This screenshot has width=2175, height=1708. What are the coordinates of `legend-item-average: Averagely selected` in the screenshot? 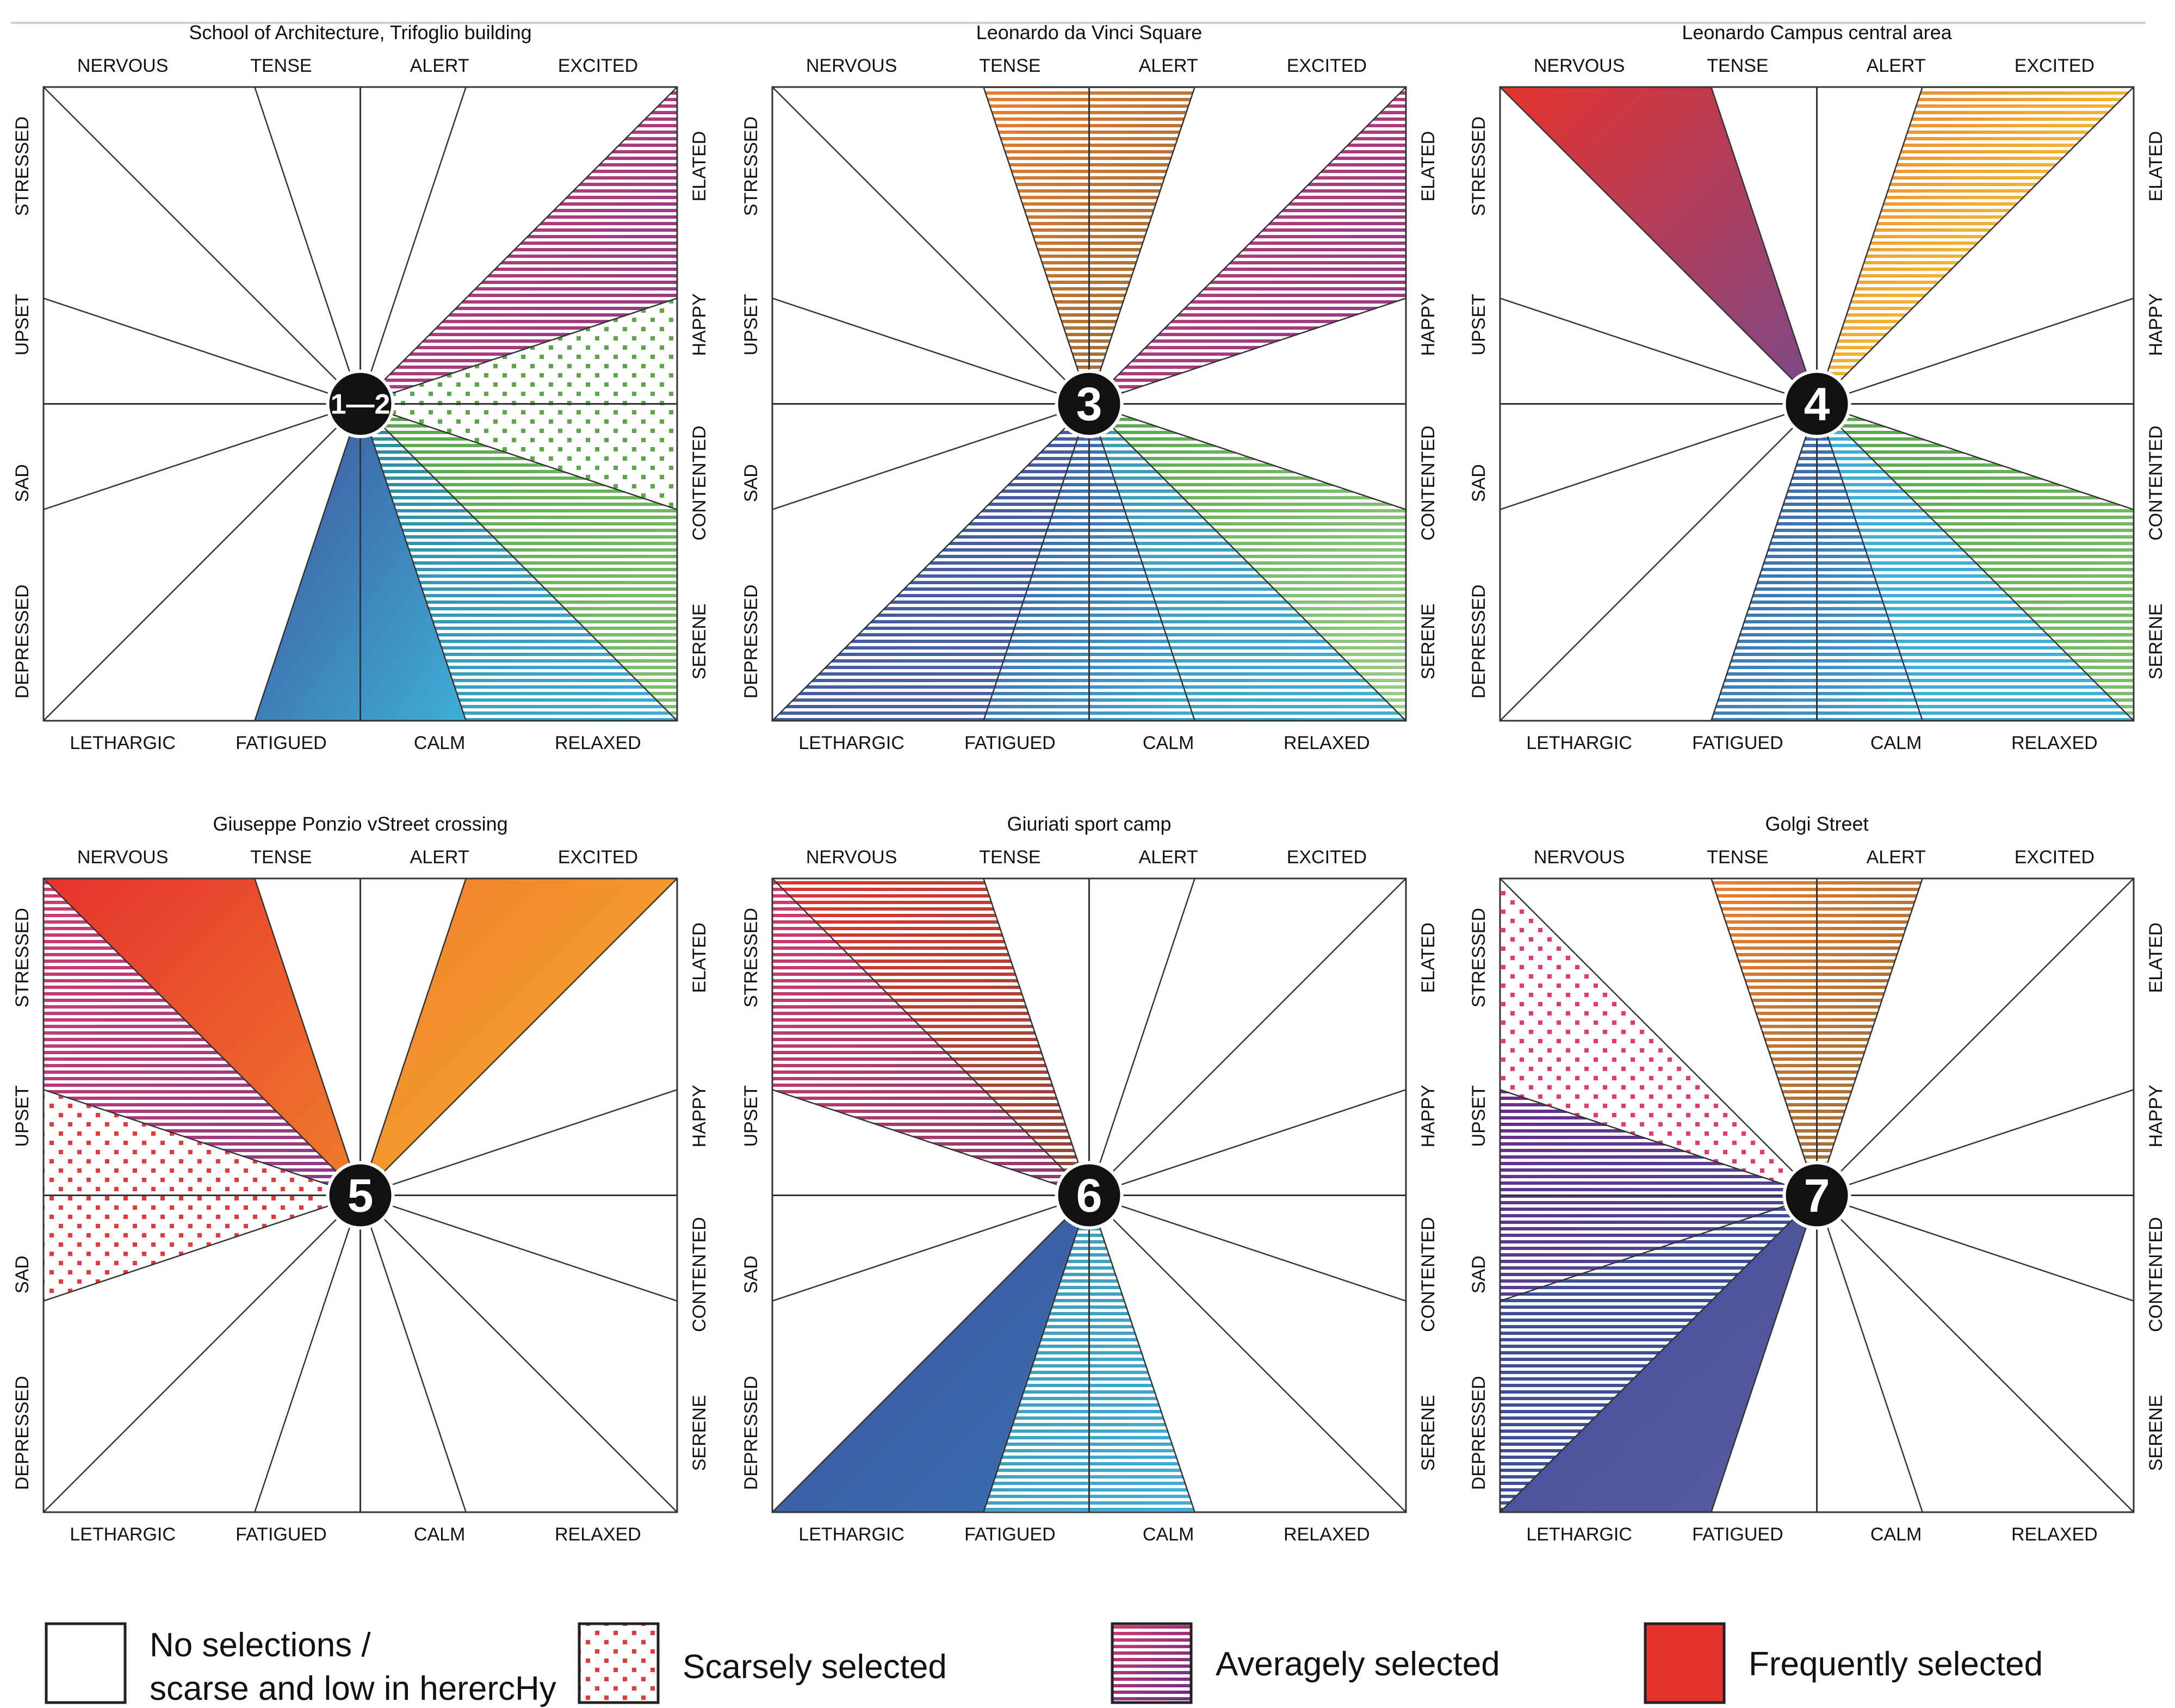 It's located at (1305, 1663).